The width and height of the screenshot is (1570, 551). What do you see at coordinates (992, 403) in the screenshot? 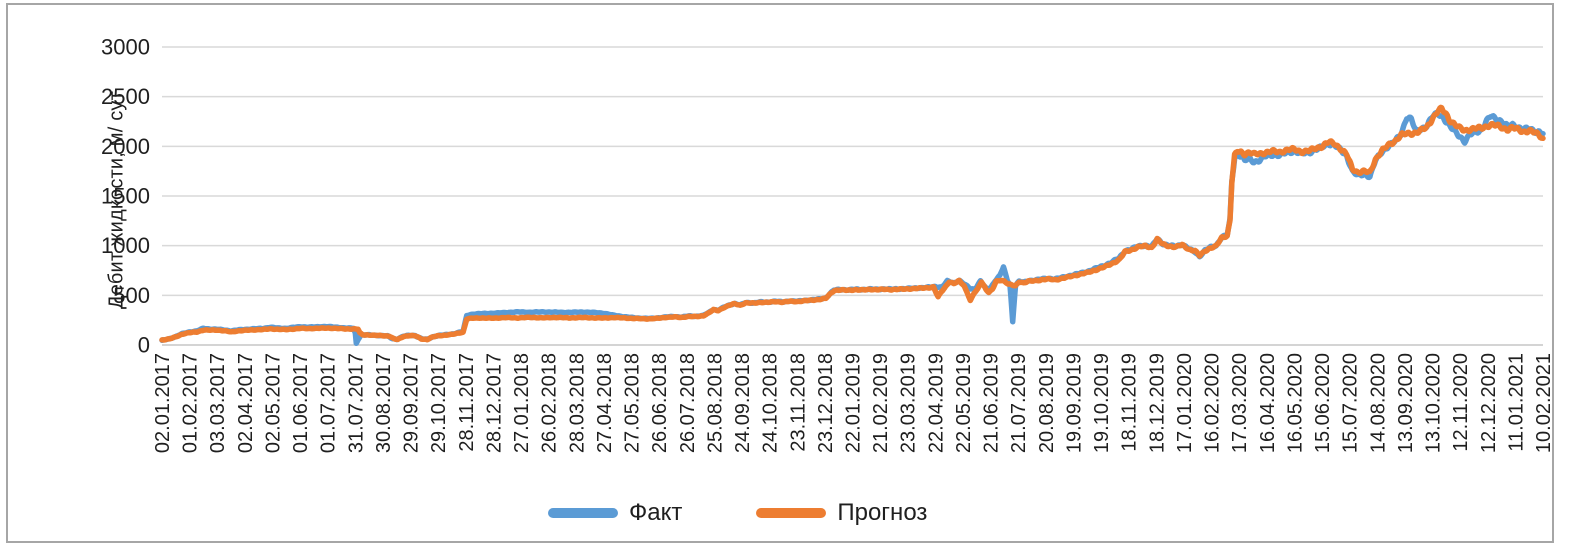
I see `x-tick-label-30: 21.06.2019` at bounding box center [992, 403].